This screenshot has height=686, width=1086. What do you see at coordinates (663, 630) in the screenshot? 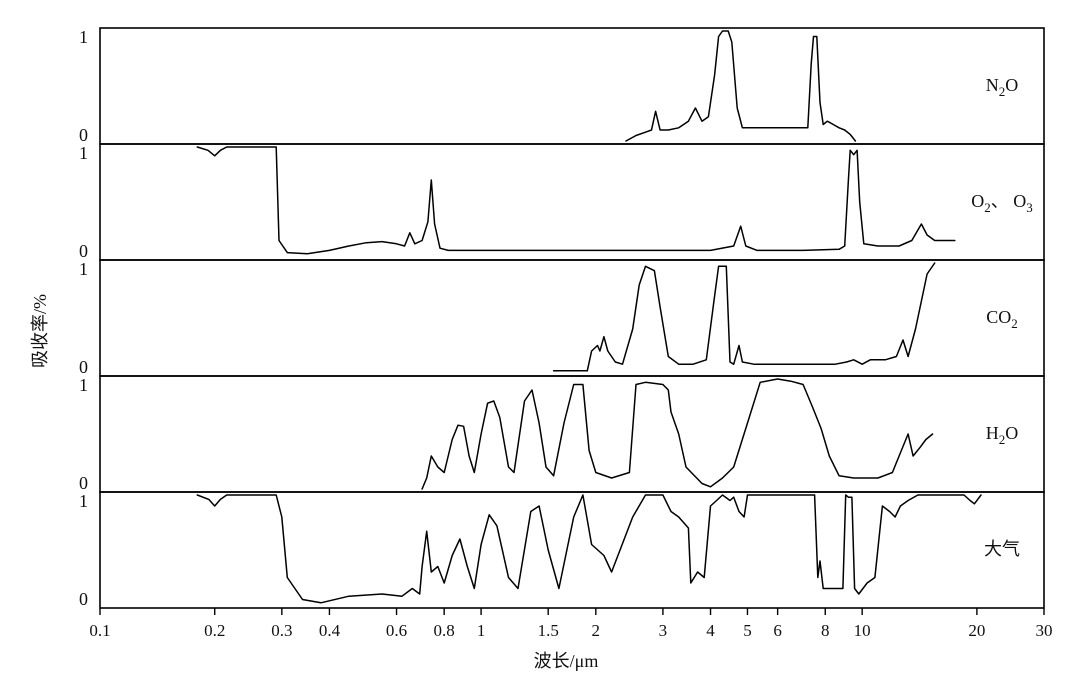
I see `x-tick-label: 3` at bounding box center [663, 630].